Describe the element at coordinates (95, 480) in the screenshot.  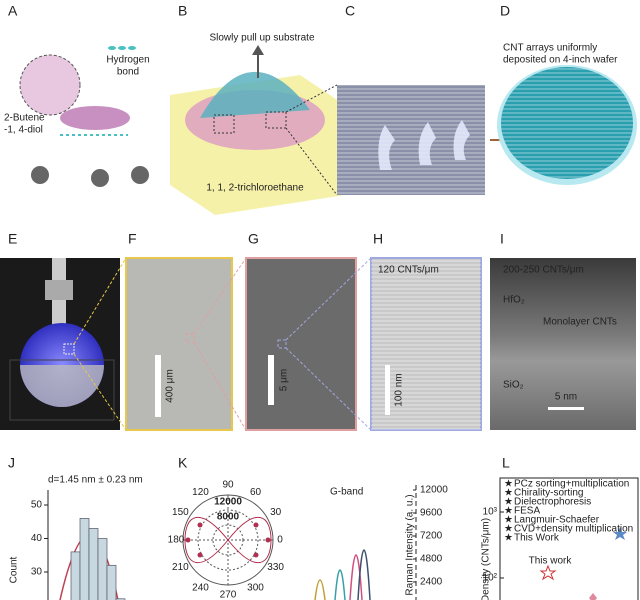
I see `label: d=1.45 nm ± 0.23 nm` at that location.